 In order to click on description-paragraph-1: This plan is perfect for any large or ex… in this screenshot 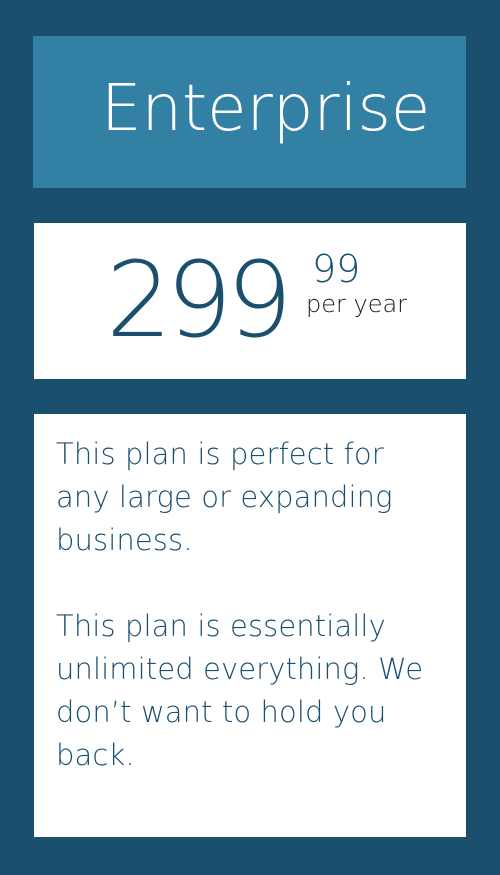, I will do `click(224, 497)`.